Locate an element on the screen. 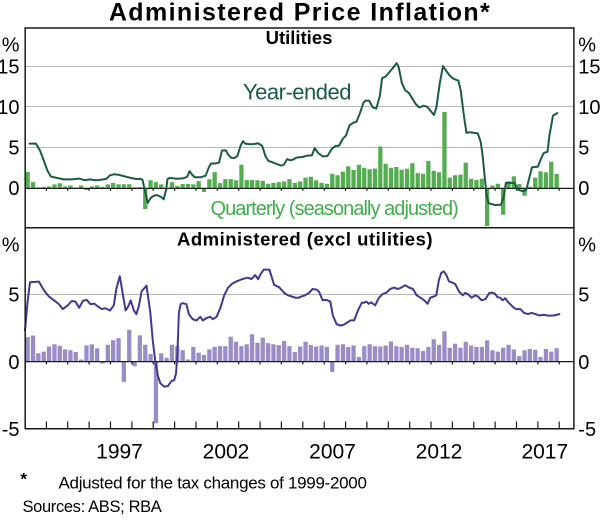 This screenshot has height=521, width=600. svg-text: 2002 is located at coordinates (226, 451).